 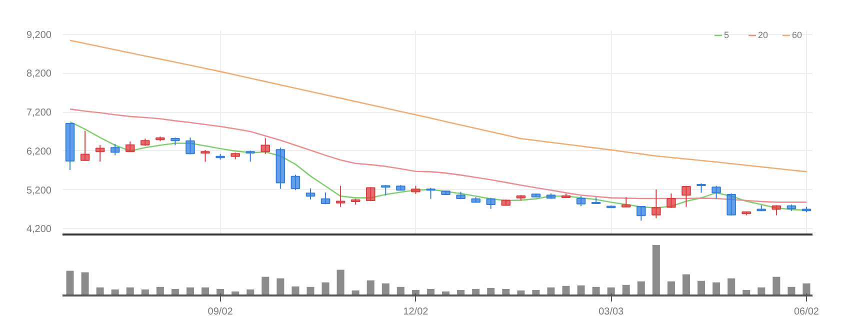 I want to click on y-tick-label: 8,200, so click(x=39, y=74).